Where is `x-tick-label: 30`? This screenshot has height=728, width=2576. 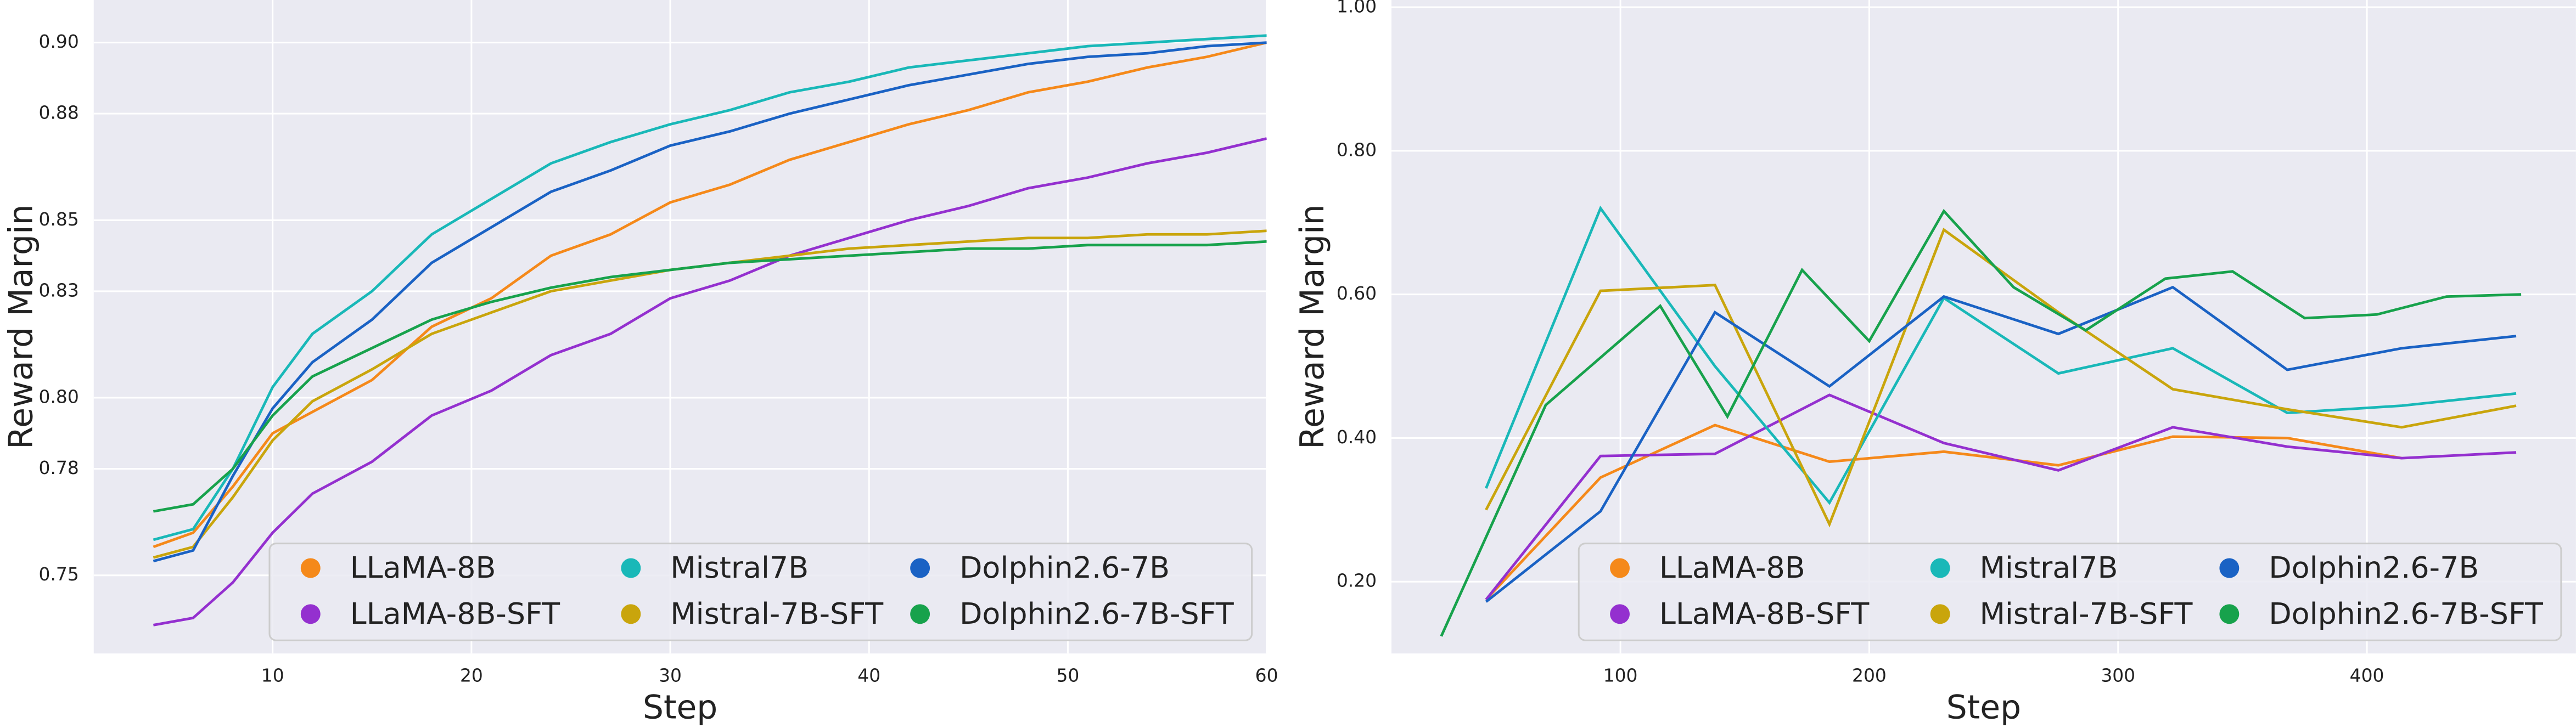
x-tick-label: 30 is located at coordinates (671, 675).